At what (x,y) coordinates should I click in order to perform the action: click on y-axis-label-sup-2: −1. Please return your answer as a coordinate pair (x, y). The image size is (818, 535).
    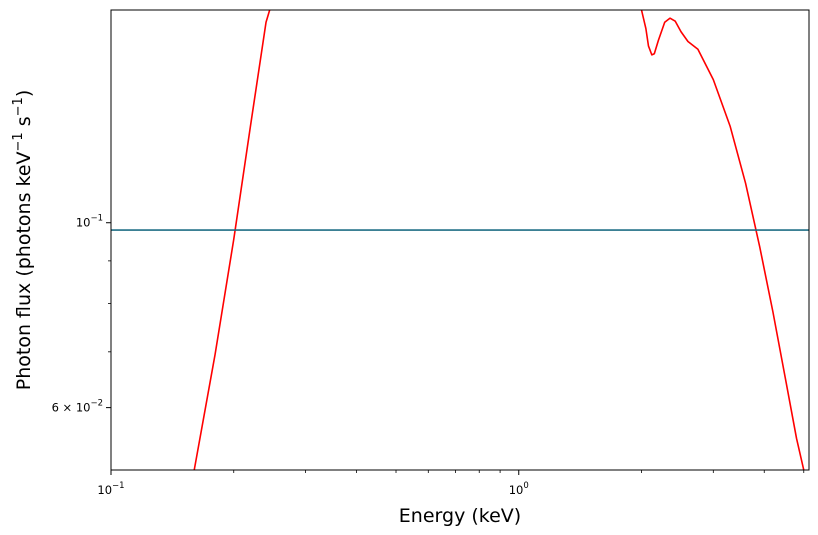
    Looking at the image, I should click on (18, 106).